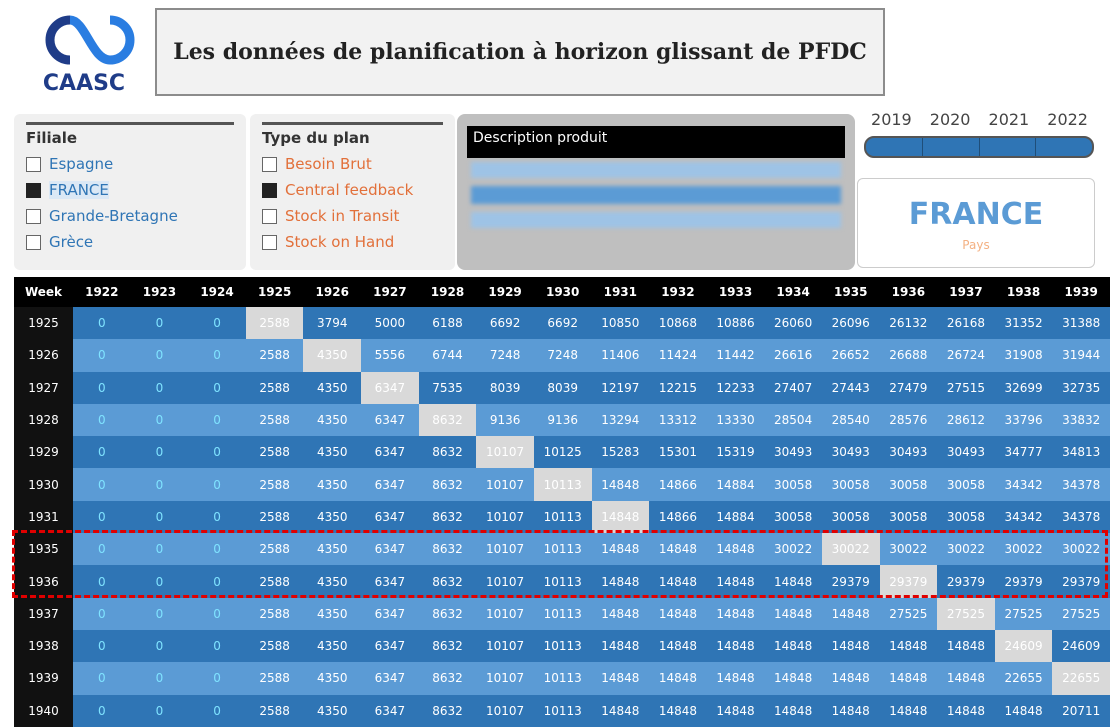  Describe the element at coordinates (1081, 678) in the screenshot. I see `value-cell: 22655` at that location.